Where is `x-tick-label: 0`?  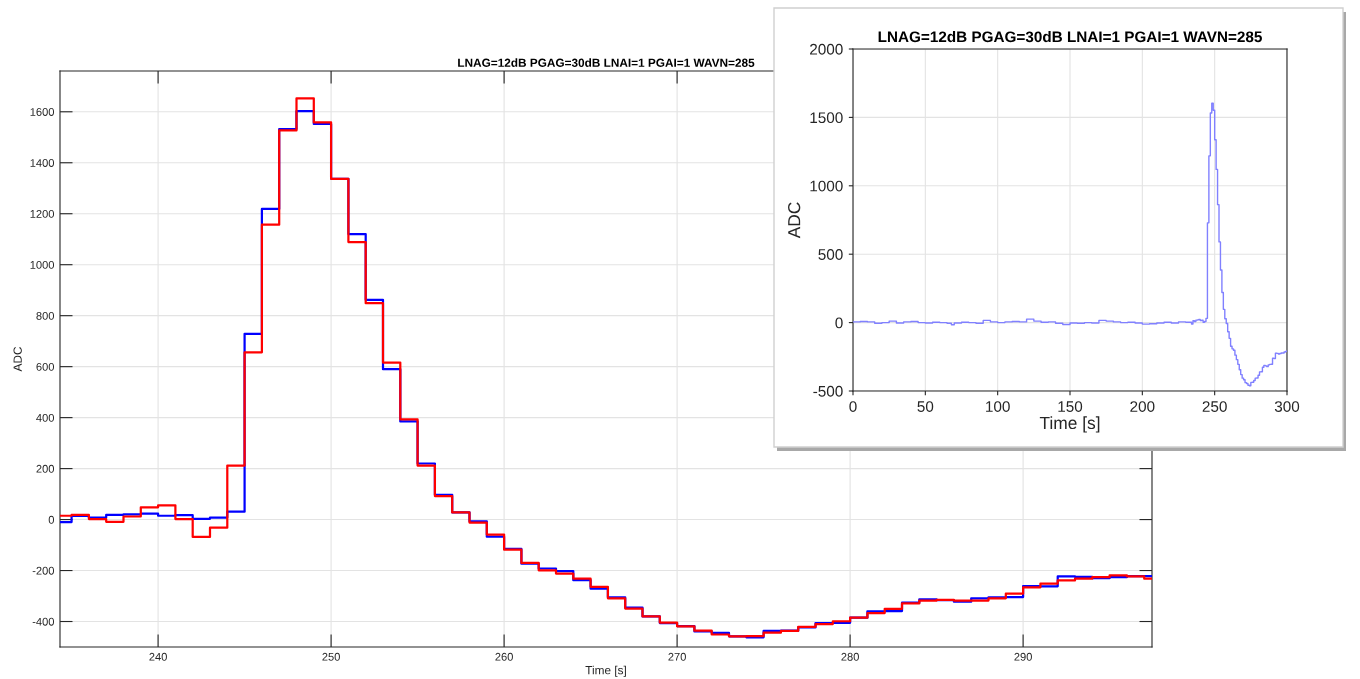 x-tick-label: 0 is located at coordinates (853, 406).